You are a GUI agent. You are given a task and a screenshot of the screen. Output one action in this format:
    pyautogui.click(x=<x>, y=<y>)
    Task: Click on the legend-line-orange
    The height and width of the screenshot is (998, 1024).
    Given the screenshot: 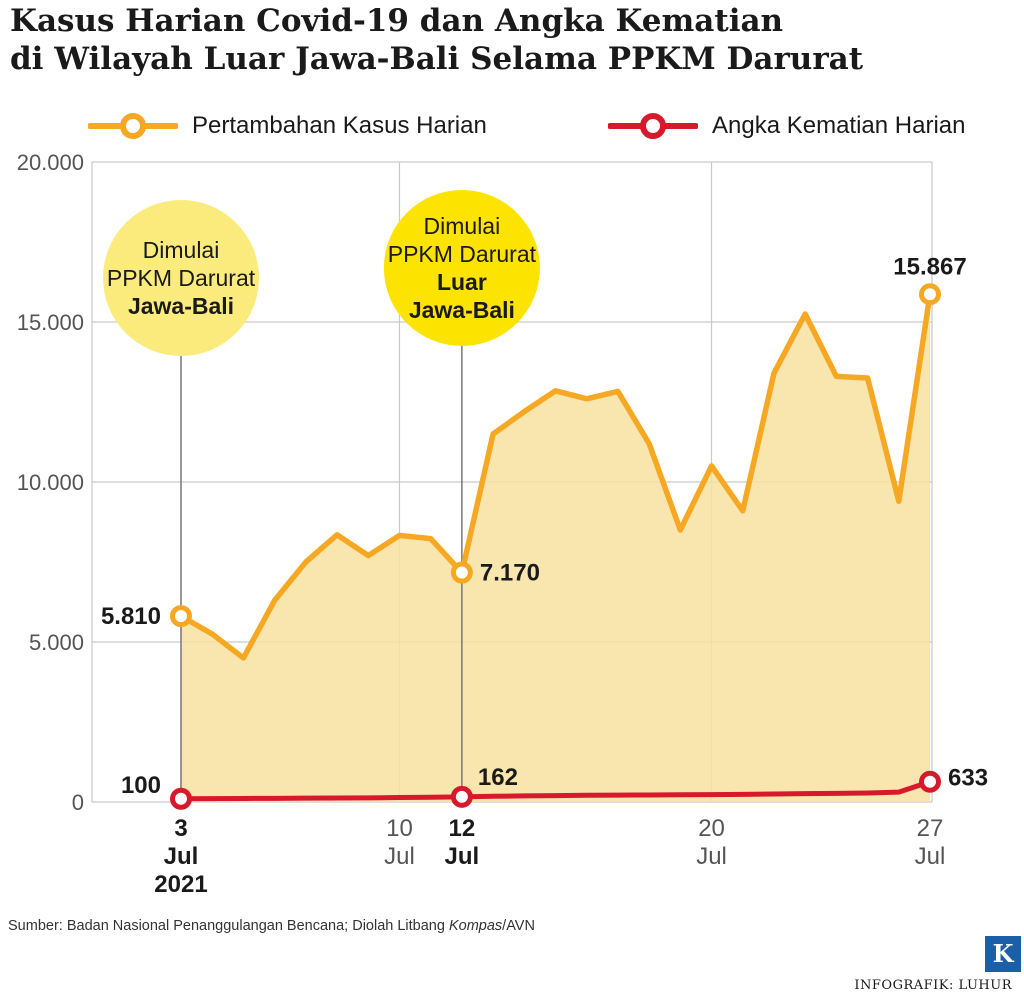 What is the action you would take?
    pyautogui.click(x=133, y=126)
    